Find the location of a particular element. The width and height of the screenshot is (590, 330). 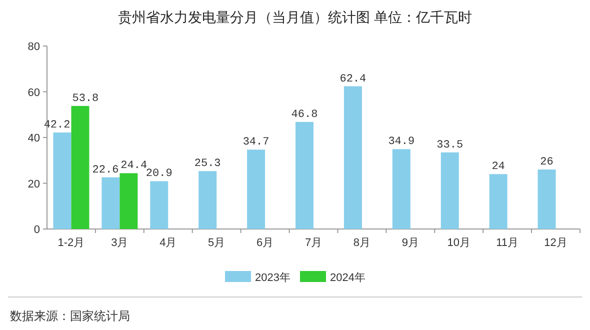

y-tick-label: 60 is located at coordinates (34, 92).